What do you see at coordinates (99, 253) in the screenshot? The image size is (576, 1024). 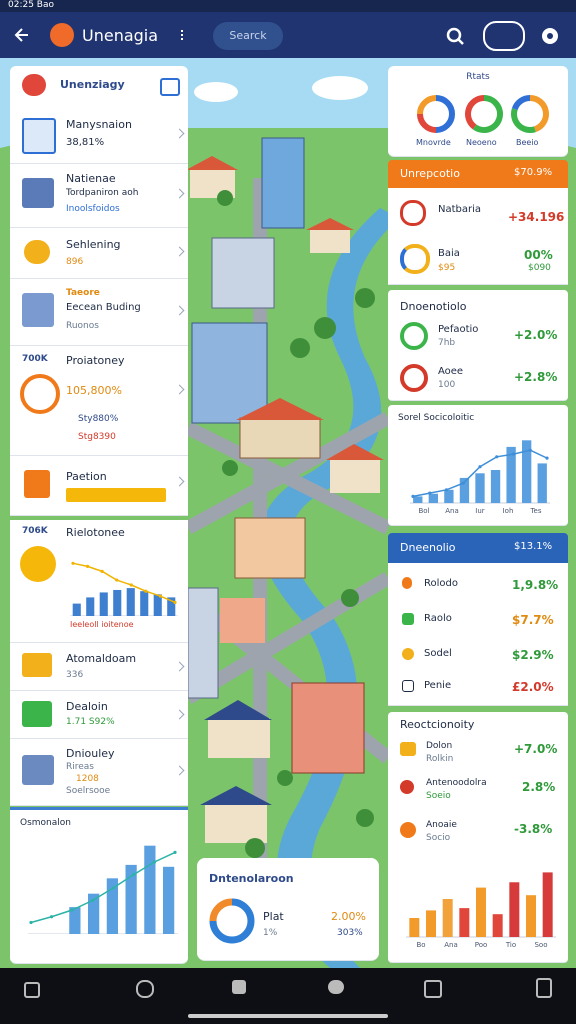 I see `list-item: Sehlening 896` at bounding box center [99, 253].